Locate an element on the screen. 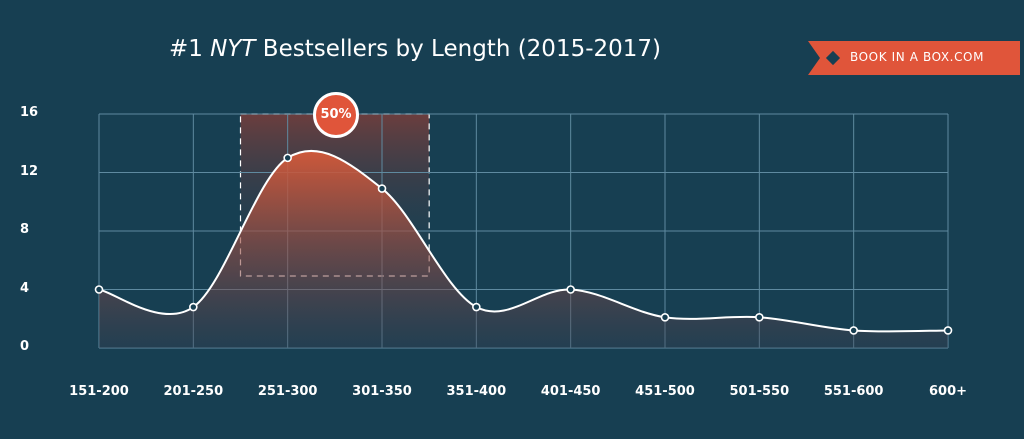 This screenshot has height=439, width=1024. x-tick-label: 351-400 is located at coordinates (476, 391).